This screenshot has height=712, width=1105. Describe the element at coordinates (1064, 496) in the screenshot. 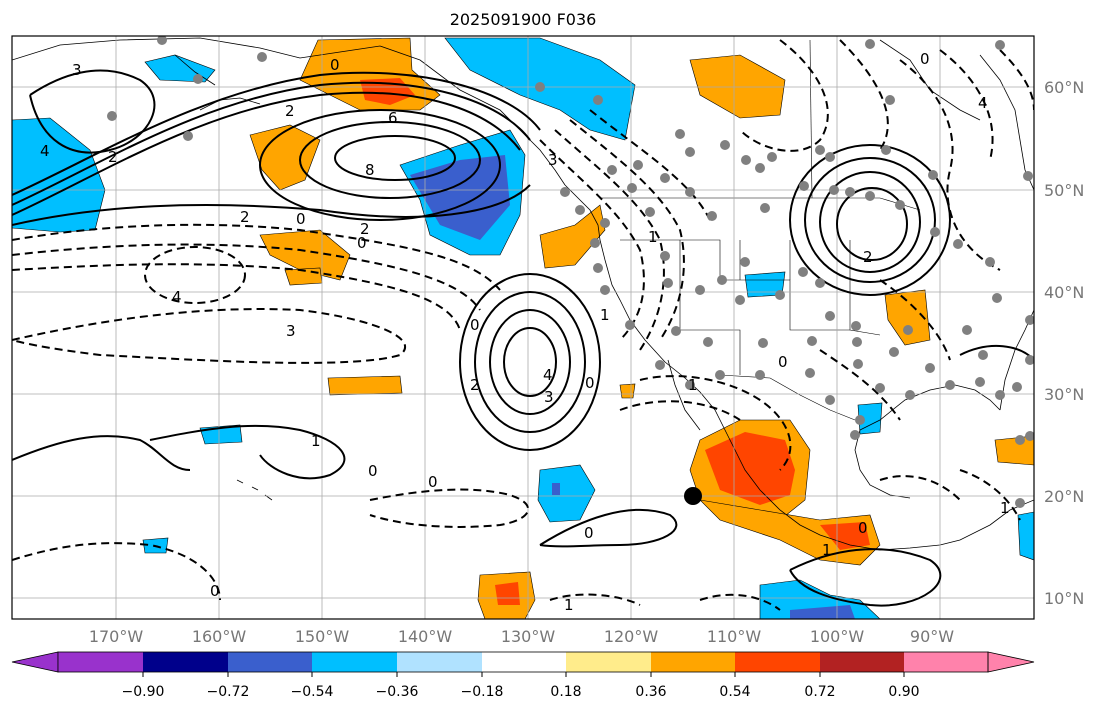

I see `lat-label-20: 20°N` at that location.